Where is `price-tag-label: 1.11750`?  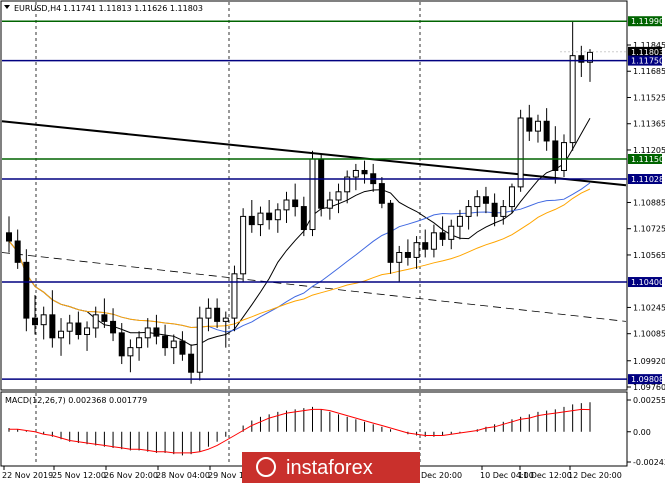
price-tag-label: 1.11750 is located at coordinates (647, 61).